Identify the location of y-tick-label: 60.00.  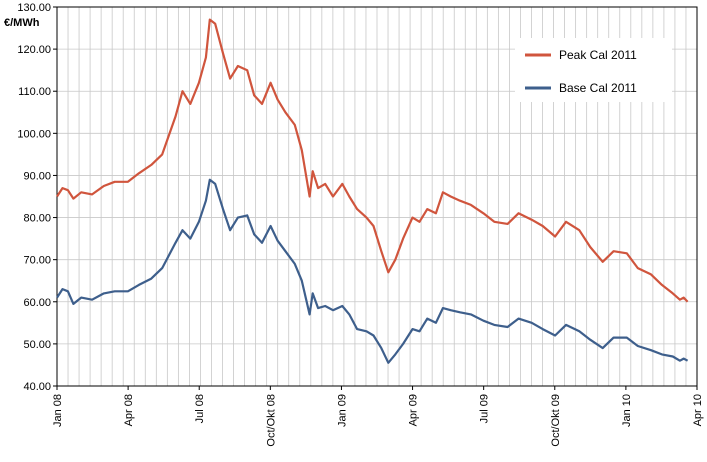
(37, 303).